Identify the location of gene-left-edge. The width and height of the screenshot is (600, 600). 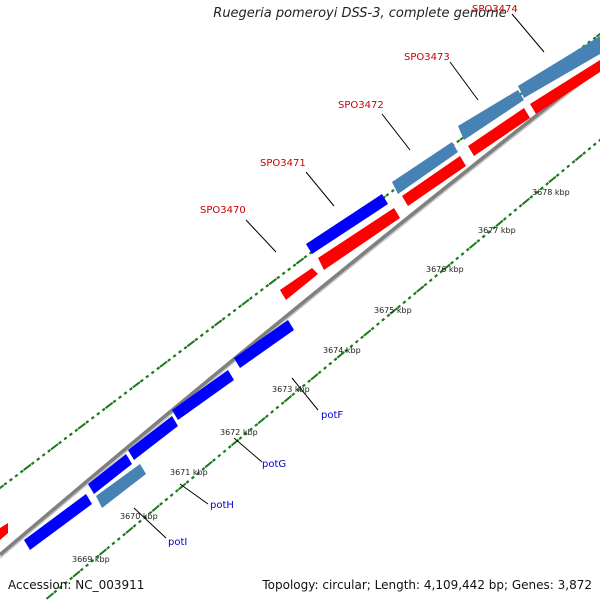
(4, 531).